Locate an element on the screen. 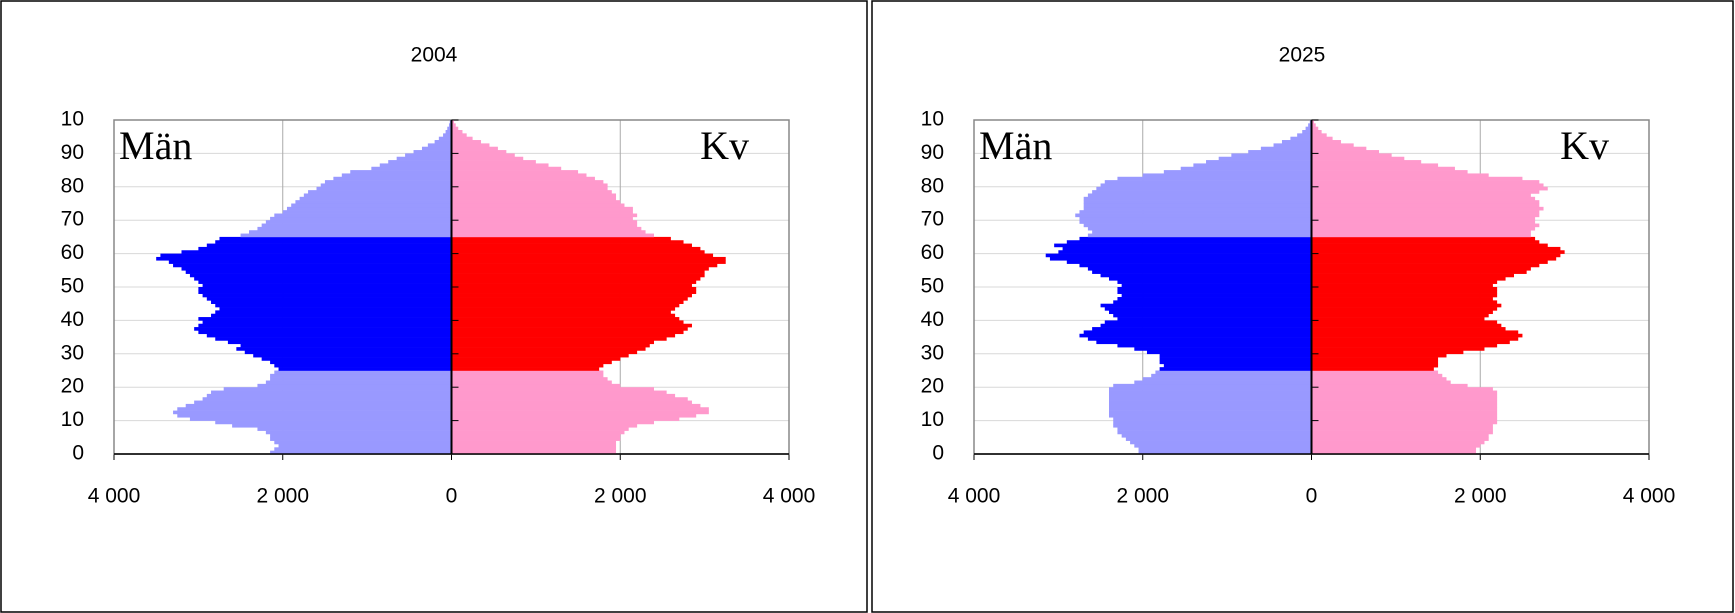 The height and width of the screenshot is (613, 1735). x-tick-label: 0 is located at coordinates (452, 496).